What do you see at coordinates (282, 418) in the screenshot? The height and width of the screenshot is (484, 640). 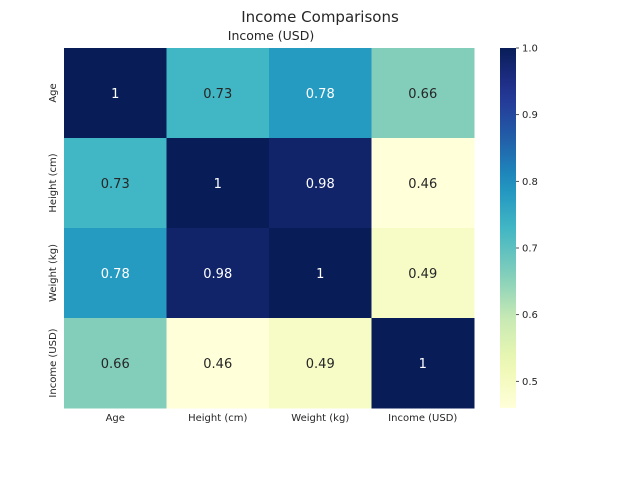 I see `x-axis-tick-labels: Age Height (cm) Weight (kg) Income (USD)` at bounding box center [282, 418].